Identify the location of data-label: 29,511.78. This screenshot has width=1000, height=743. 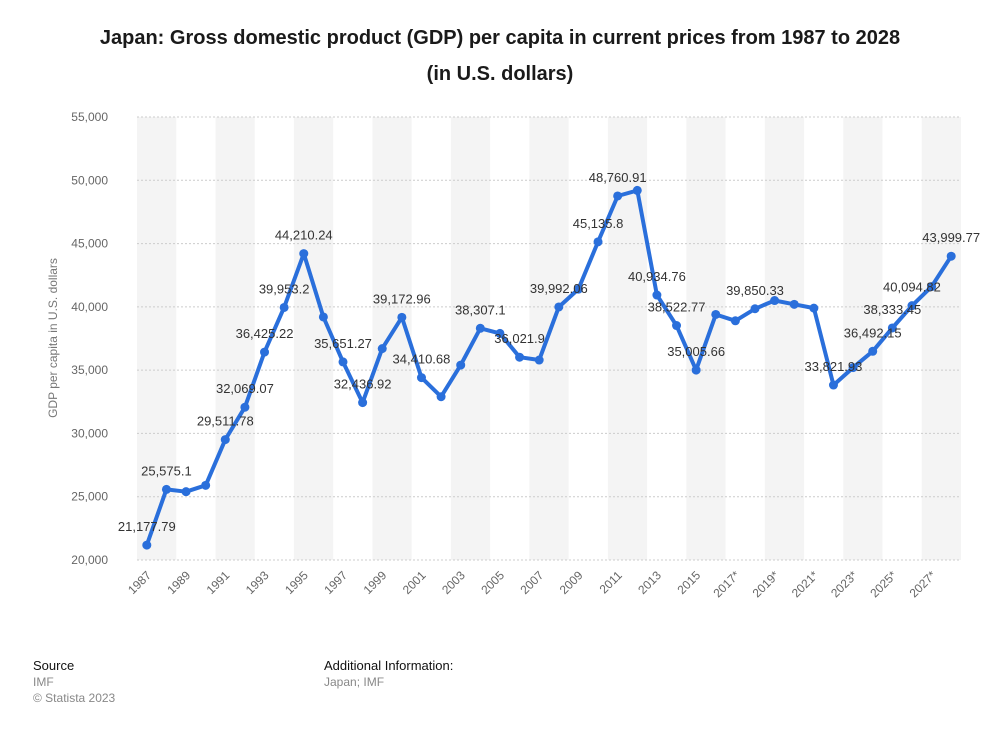
(225, 421).